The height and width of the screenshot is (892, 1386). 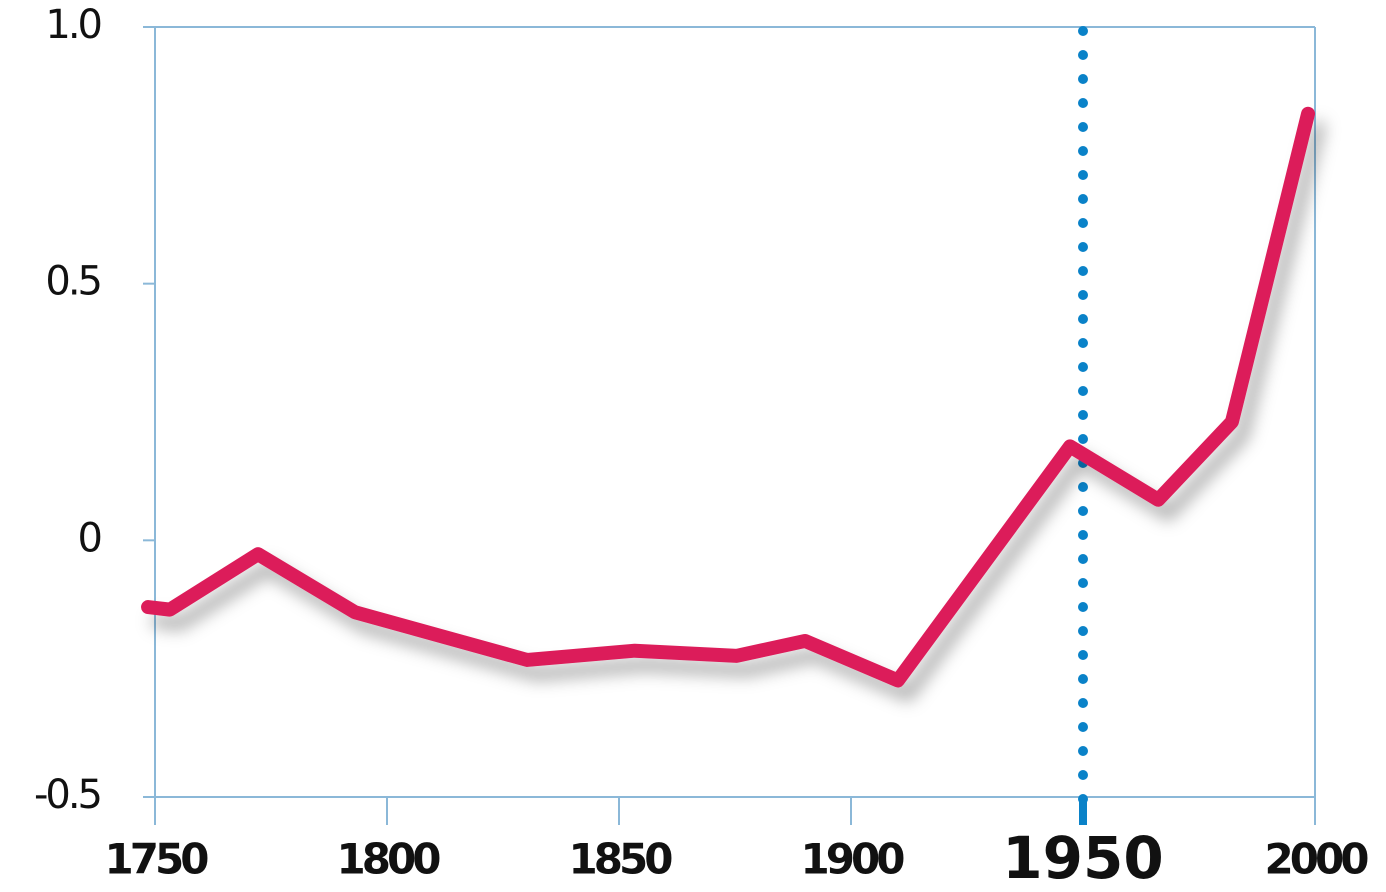 I want to click on x-tick-label: 1800, so click(x=389, y=859).